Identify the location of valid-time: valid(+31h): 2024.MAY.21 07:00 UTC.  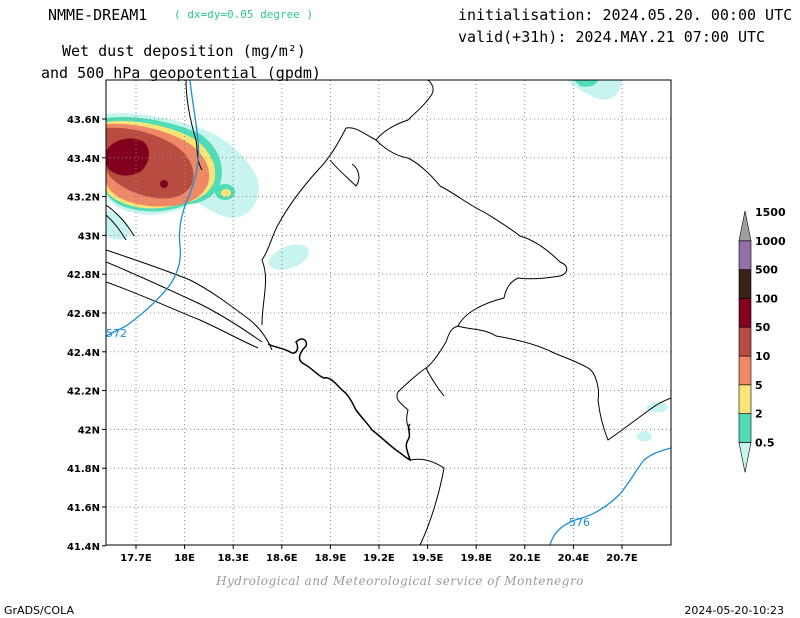
(612, 37).